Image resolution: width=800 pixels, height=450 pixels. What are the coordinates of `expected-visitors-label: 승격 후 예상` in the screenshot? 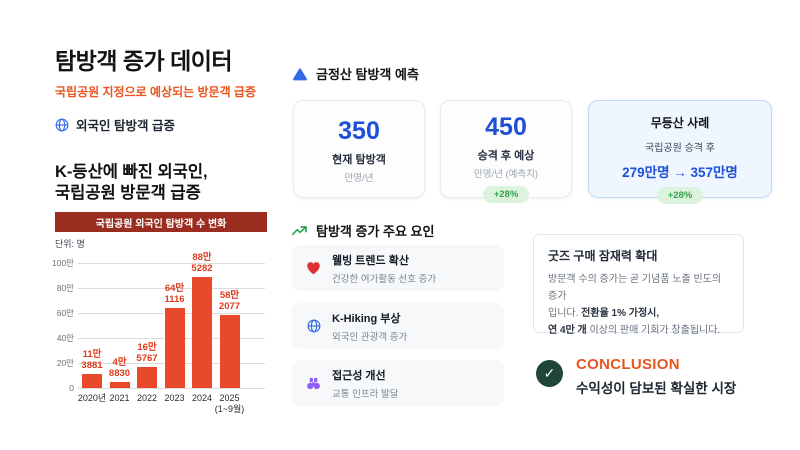 It's located at (506, 156).